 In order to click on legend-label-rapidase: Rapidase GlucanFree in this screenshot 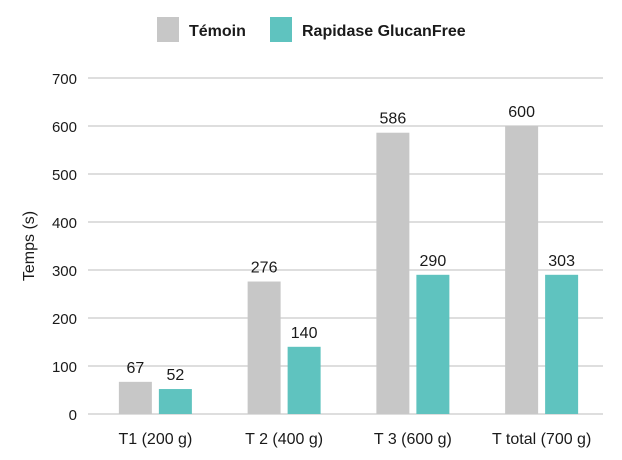, I will do `click(384, 31)`.